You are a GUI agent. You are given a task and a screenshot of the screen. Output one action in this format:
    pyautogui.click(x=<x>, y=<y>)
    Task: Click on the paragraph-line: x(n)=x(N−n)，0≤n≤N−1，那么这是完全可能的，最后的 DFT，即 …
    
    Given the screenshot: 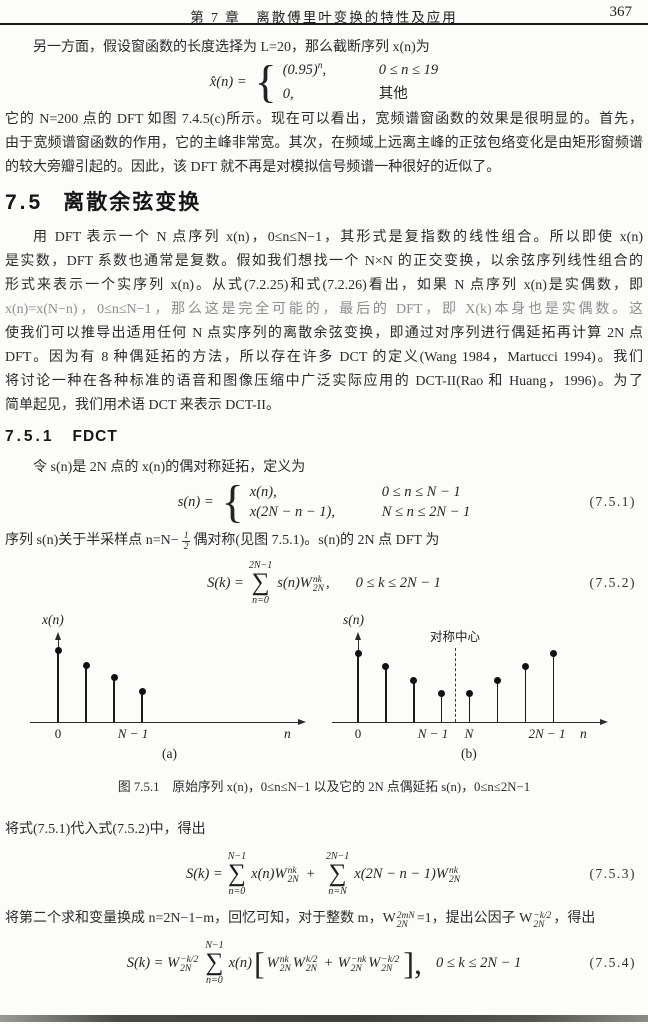 What is the action you would take?
    pyautogui.click(x=324, y=309)
    